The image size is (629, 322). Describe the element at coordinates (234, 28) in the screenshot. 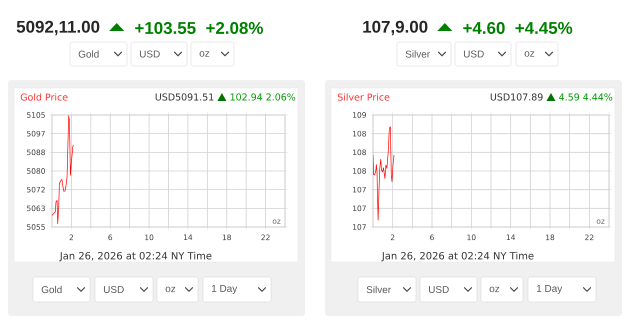

I see `text: +2.08%` at that location.